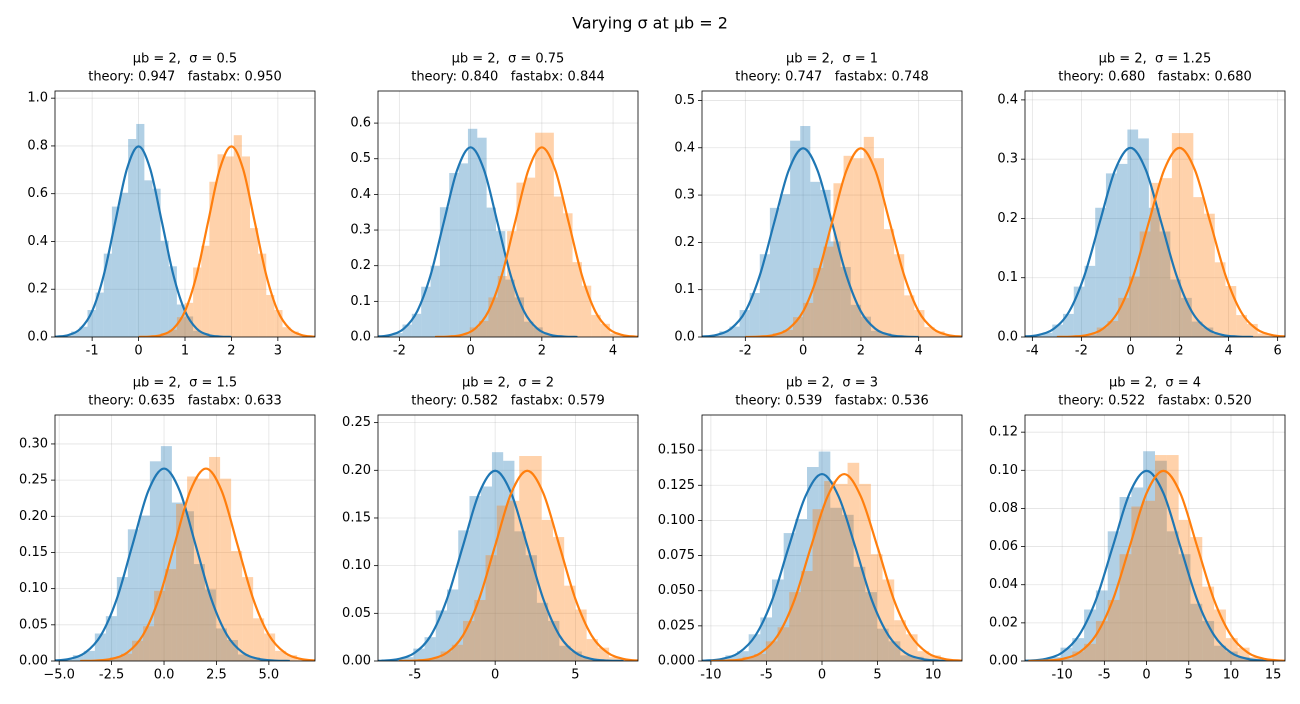  What do you see at coordinates (37, 289) in the screenshot?
I see `y-tick-label: 0.2` at bounding box center [37, 289].